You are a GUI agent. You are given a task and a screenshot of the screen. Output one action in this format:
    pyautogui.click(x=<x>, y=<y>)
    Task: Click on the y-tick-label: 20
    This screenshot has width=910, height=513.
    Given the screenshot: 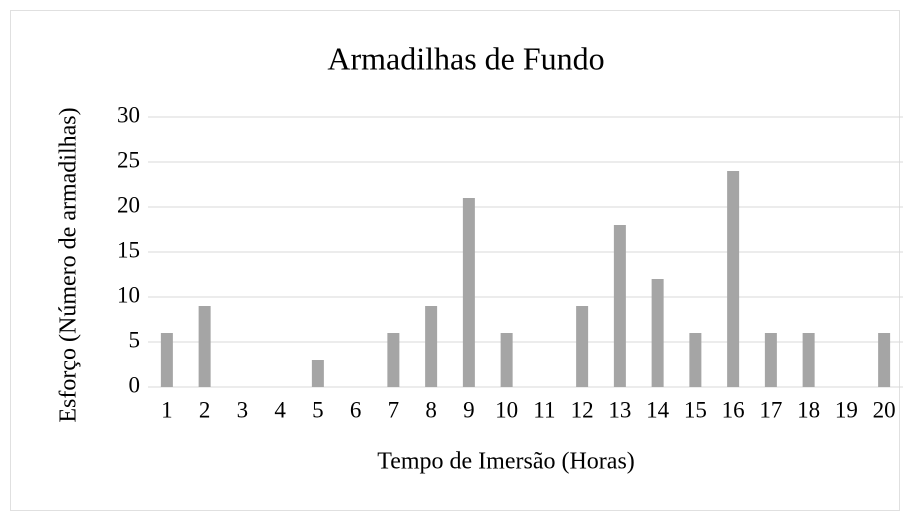 What is the action you would take?
    pyautogui.click(x=128, y=204)
    